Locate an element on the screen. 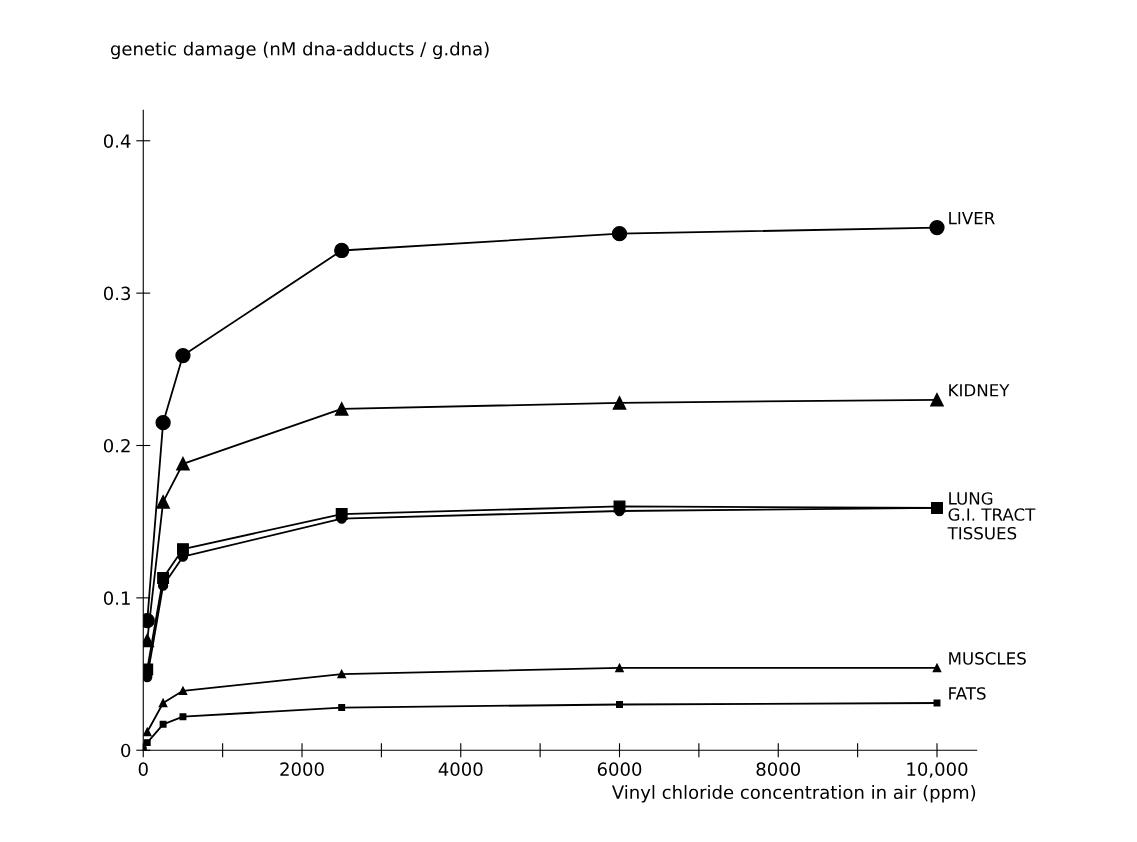 The height and width of the screenshot is (842, 1137). x-tick-label: 10,000 is located at coordinates (937, 770).